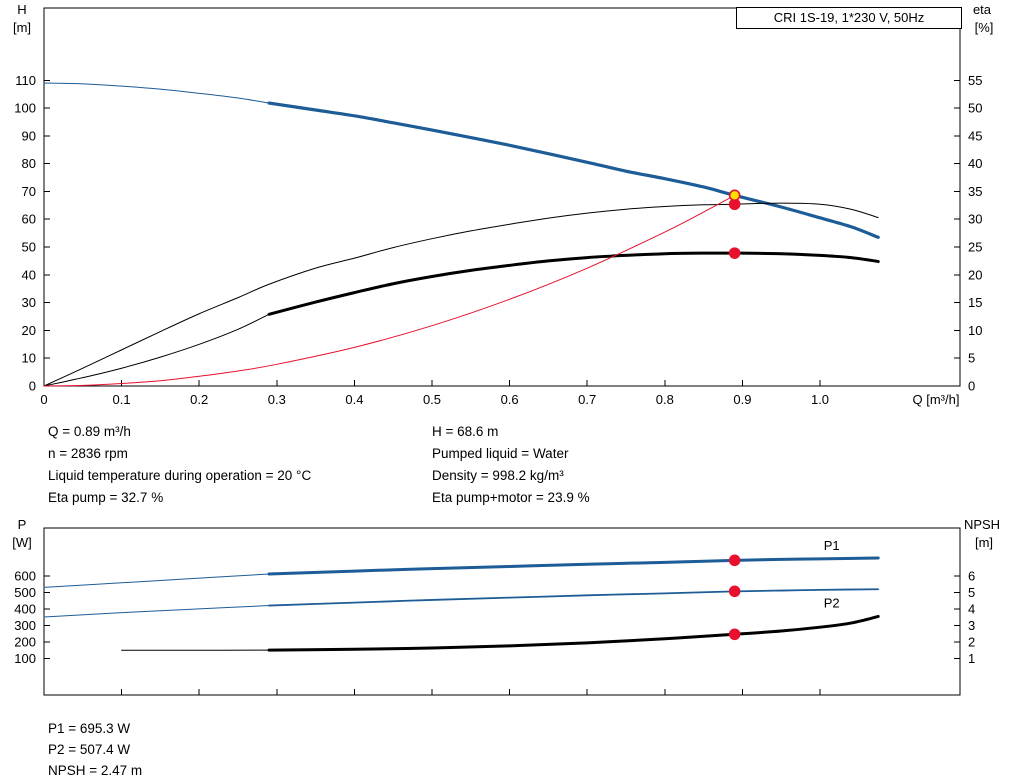 This screenshot has width=1024, height=781. What do you see at coordinates (29, 163) in the screenshot?
I see `svg-text: 80` at bounding box center [29, 163].